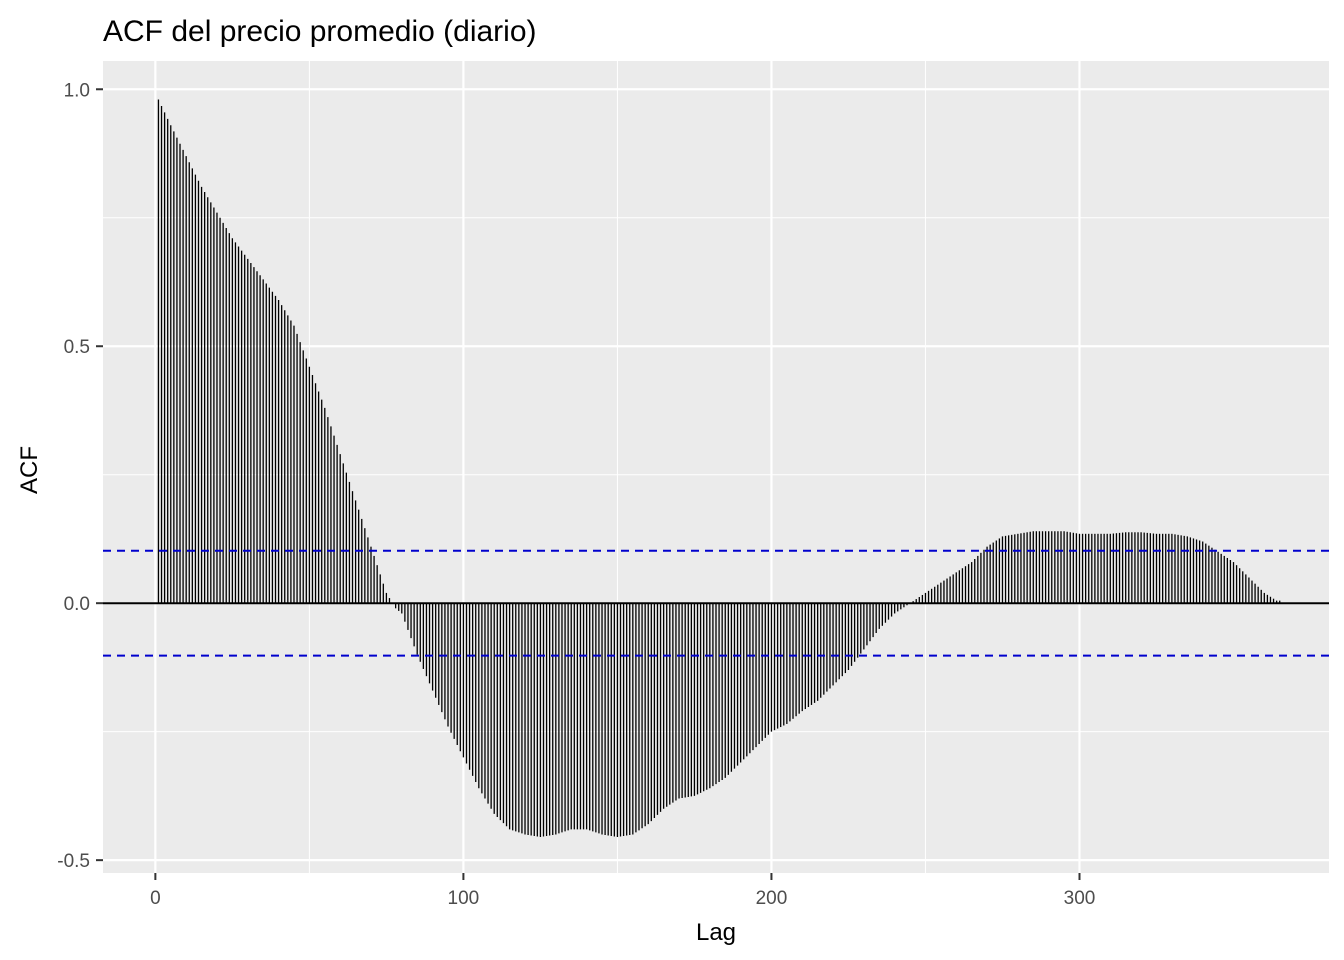 This screenshot has height=960, width=1344. I want to click on x-tick-label: 200, so click(772, 898).